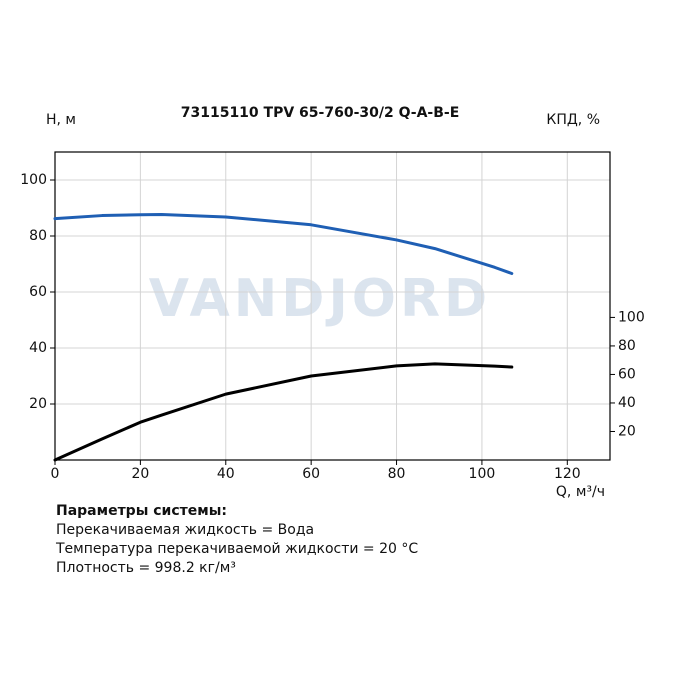  What do you see at coordinates (38, 292) in the screenshot?
I see `y-tick-label: 60` at bounding box center [38, 292].